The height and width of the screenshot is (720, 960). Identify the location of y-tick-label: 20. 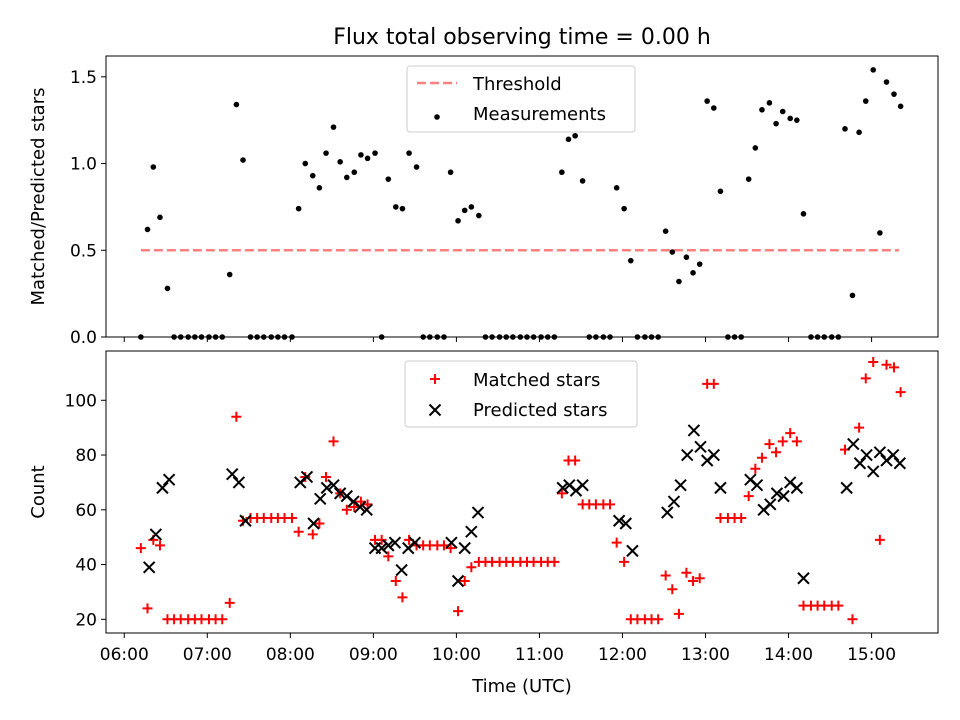
(86, 620).